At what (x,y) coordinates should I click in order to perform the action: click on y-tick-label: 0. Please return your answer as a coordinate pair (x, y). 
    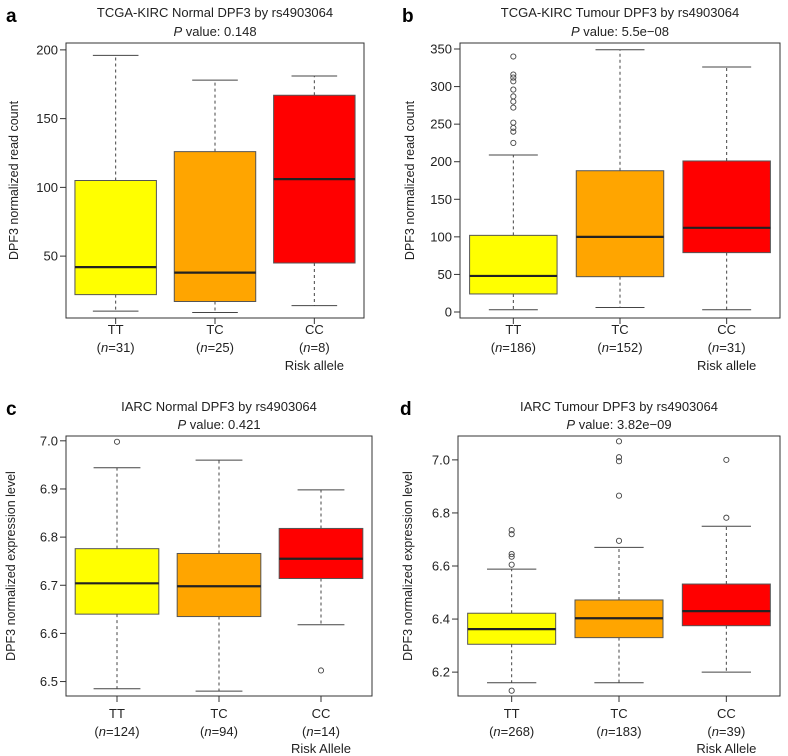
    Looking at the image, I should click on (448, 311).